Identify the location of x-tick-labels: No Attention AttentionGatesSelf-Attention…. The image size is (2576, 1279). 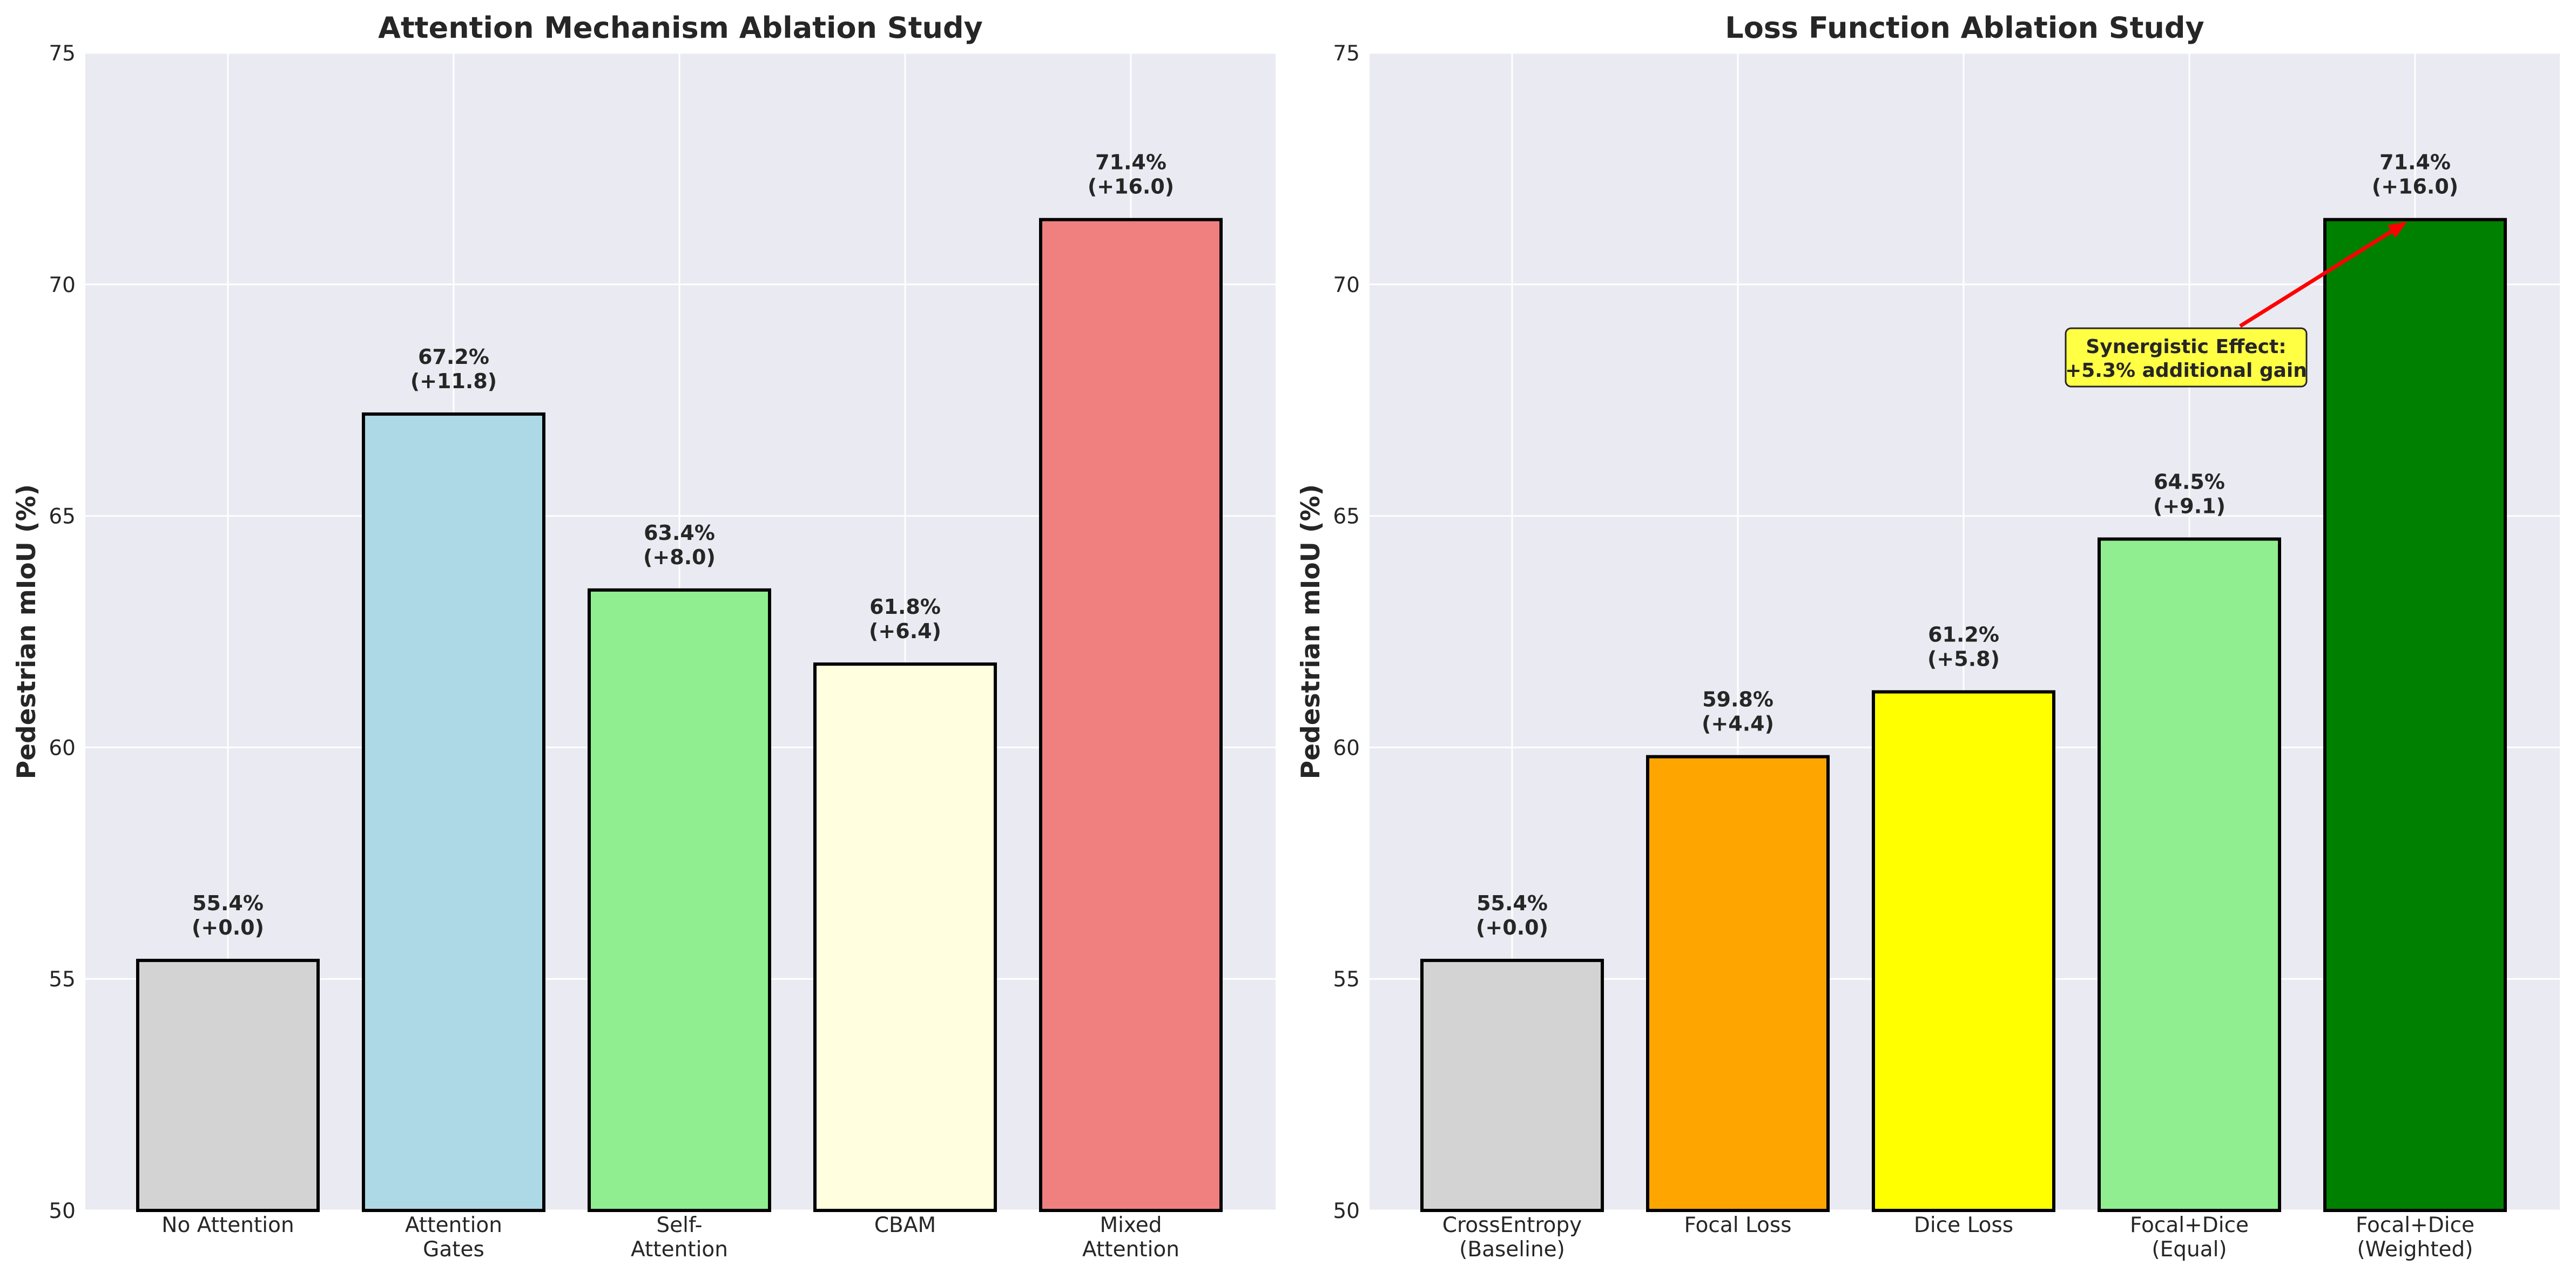
(670, 1237).